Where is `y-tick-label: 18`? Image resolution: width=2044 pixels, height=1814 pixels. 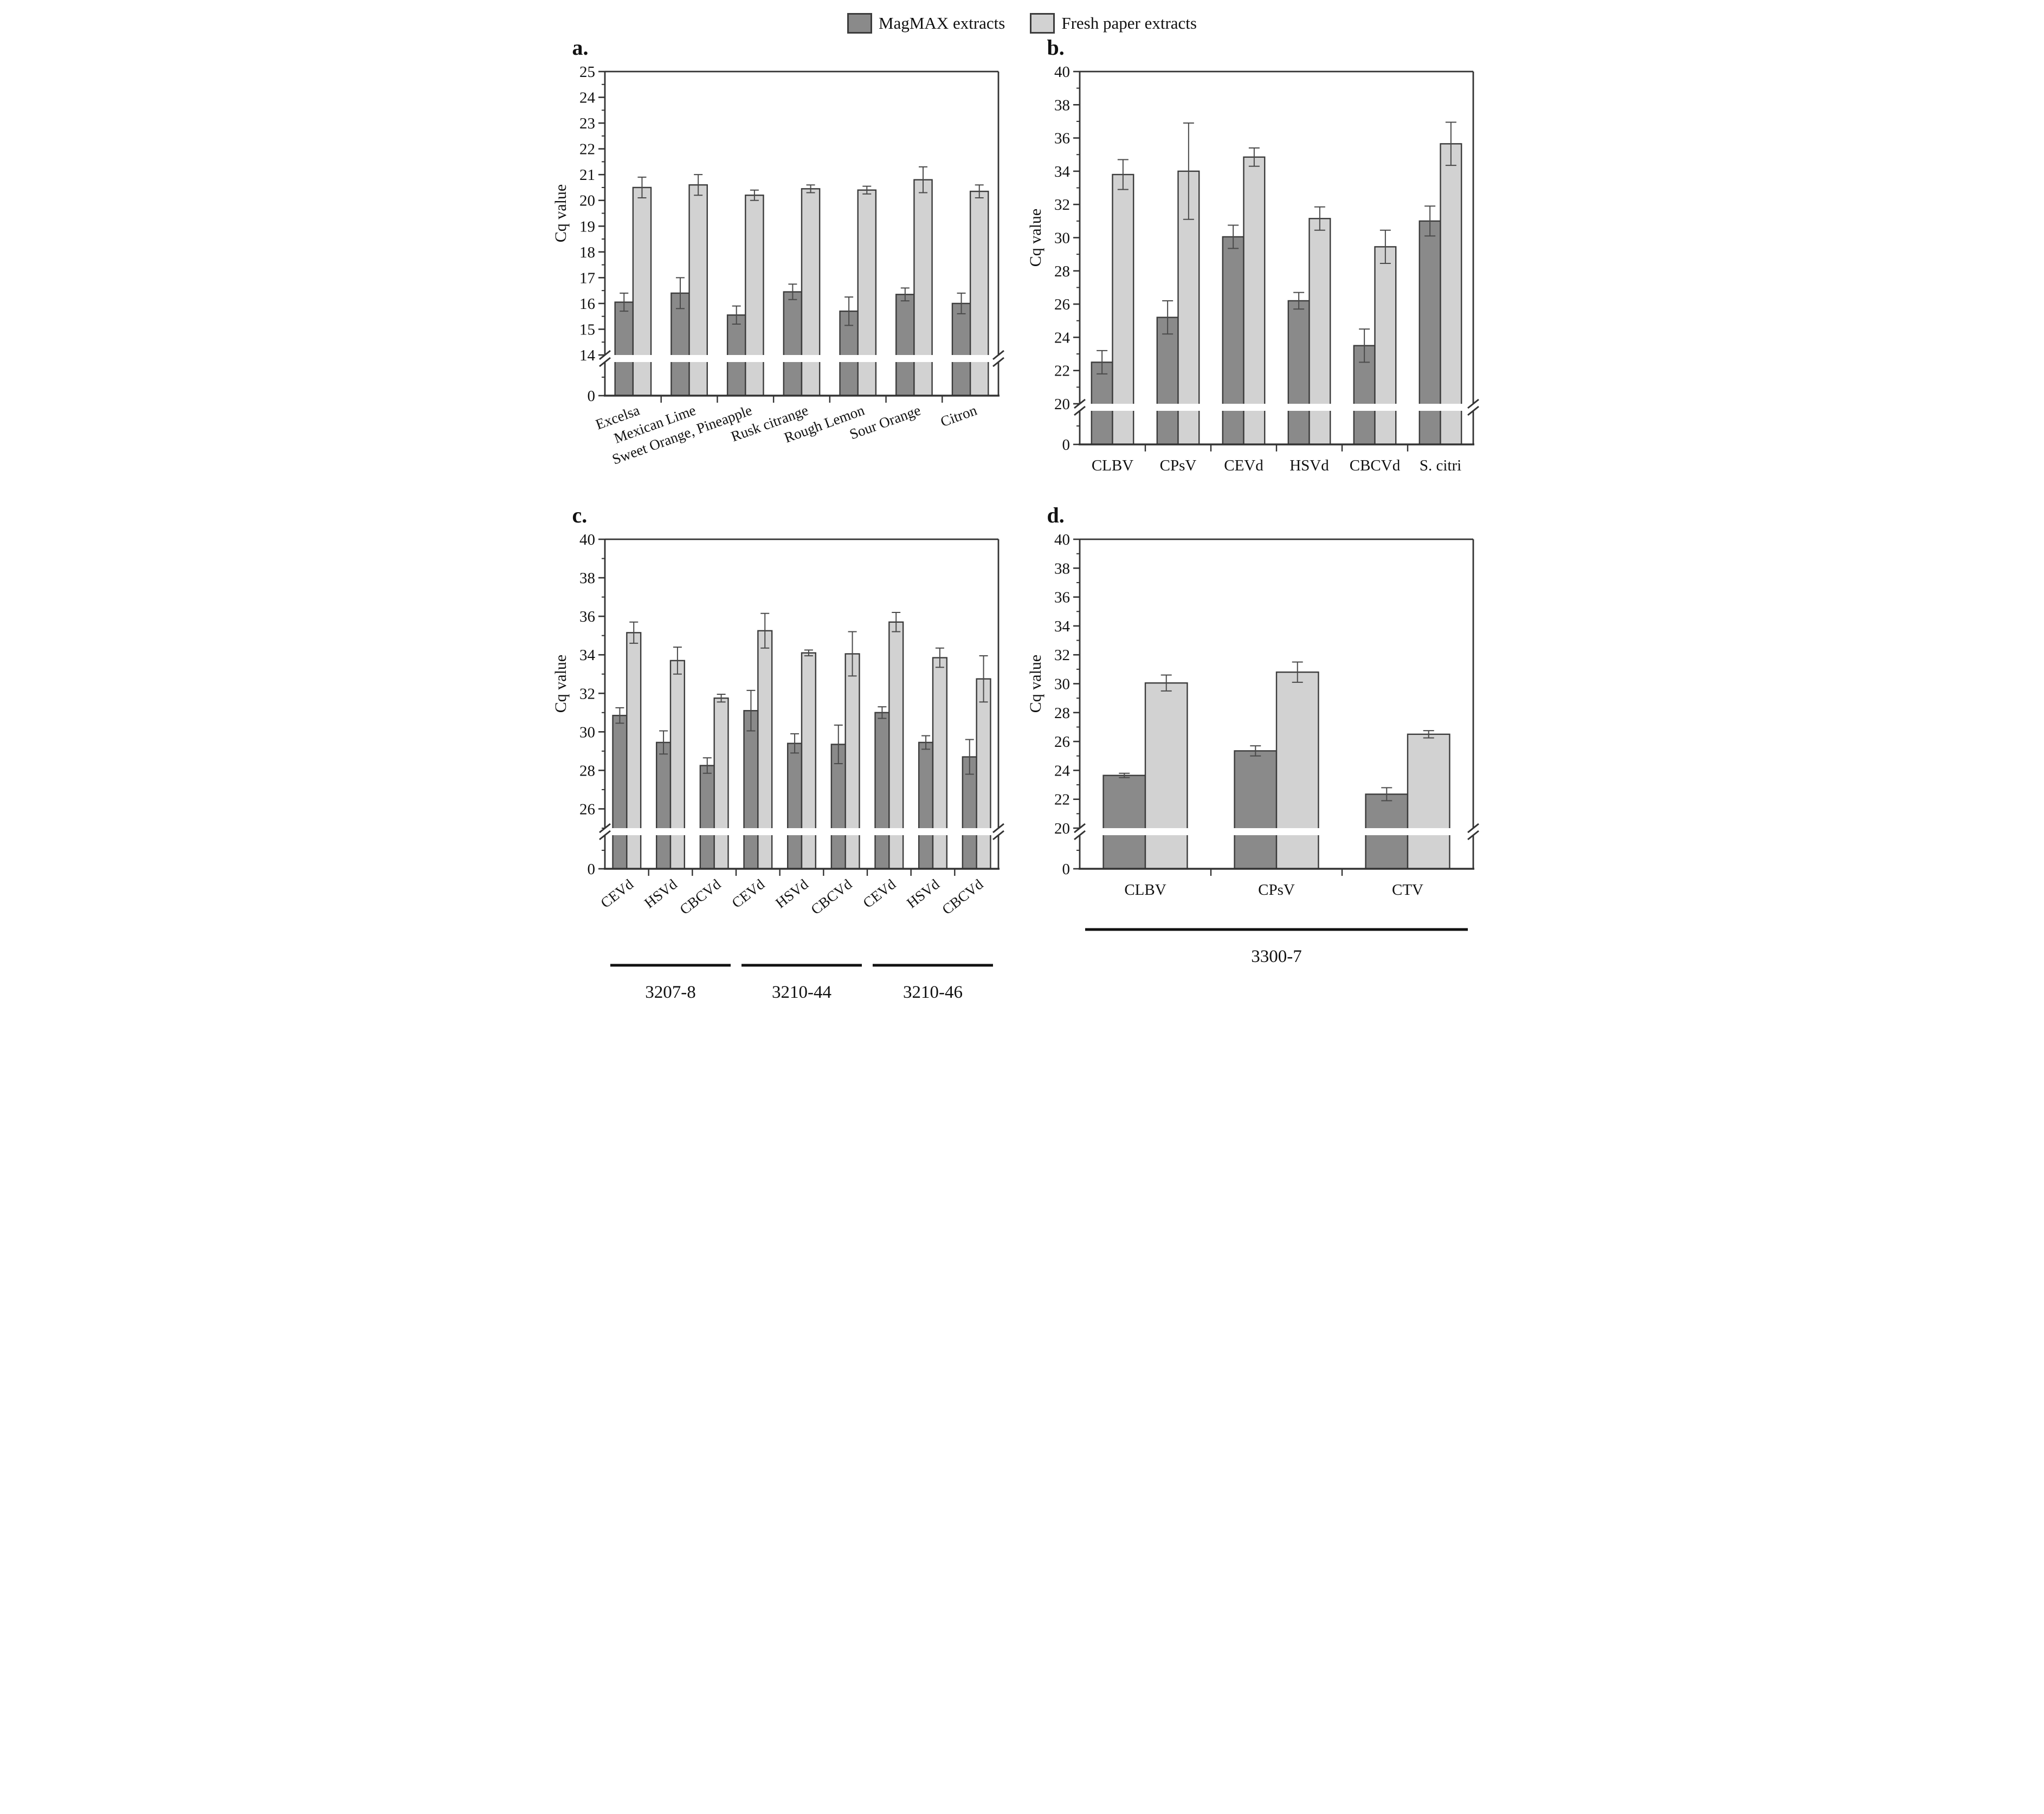
y-tick-label: 18 is located at coordinates (587, 252).